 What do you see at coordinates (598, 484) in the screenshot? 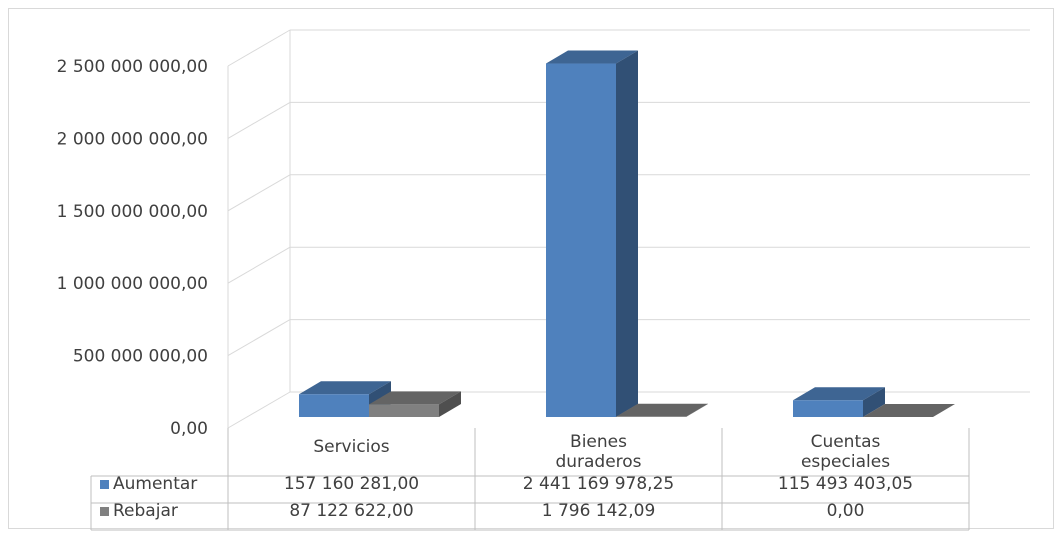
I see `table-cell-value: 2 441 169 978,25` at bounding box center [598, 484].